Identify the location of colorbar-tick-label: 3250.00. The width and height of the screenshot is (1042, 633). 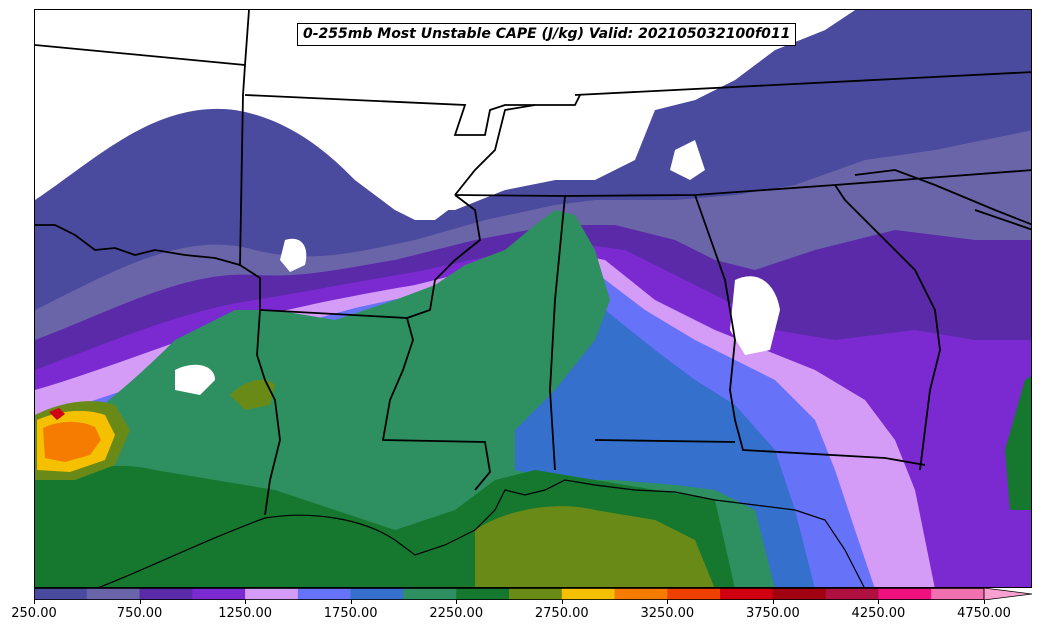
(667, 613).